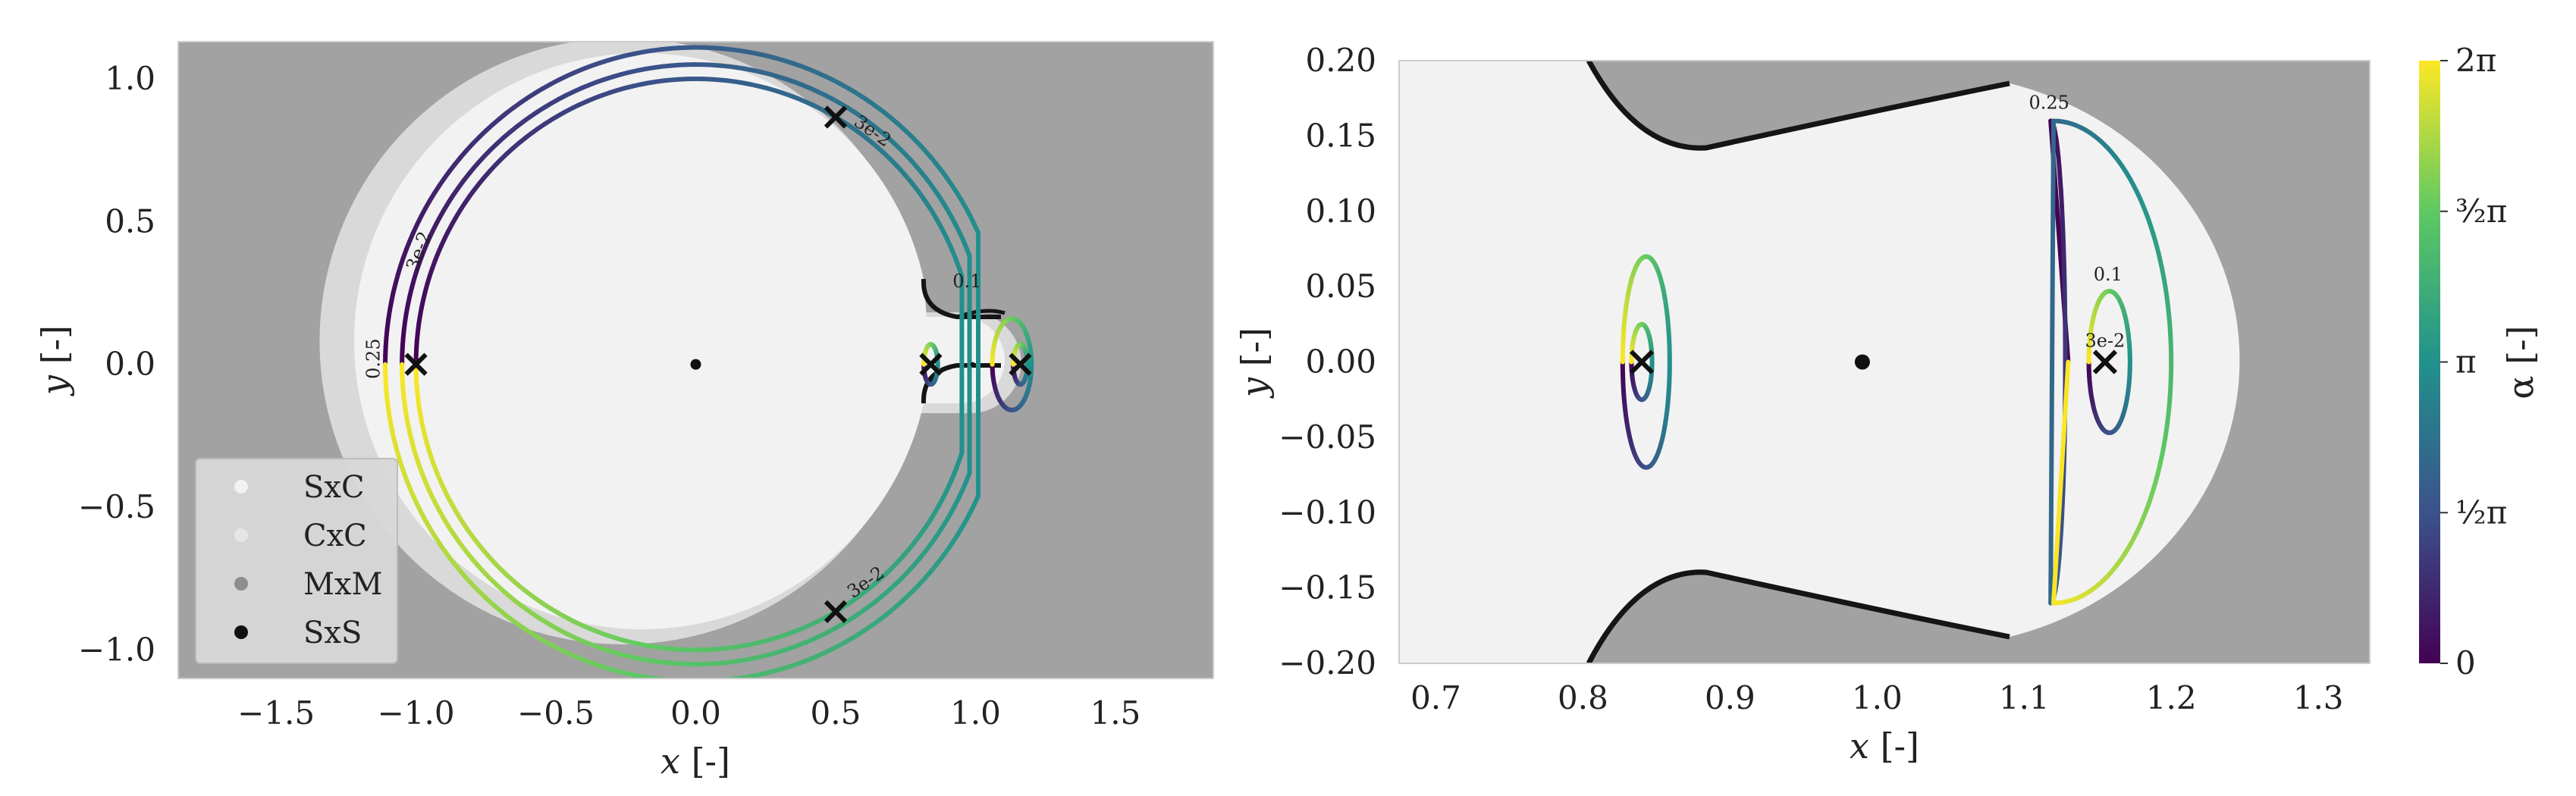 The width and height of the screenshot is (2576, 796). What do you see at coordinates (241, 487) in the screenshot?
I see `legend-marker-sxc` at bounding box center [241, 487].